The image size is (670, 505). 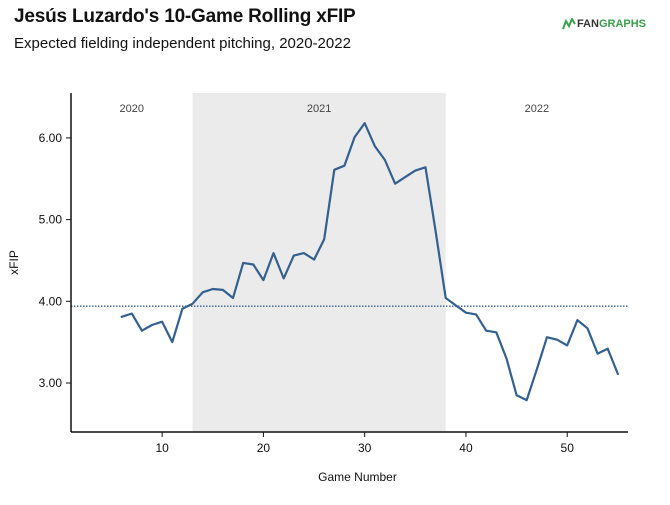 What do you see at coordinates (51, 220) in the screenshot?
I see `y-tick-label: 5.00` at bounding box center [51, 220].